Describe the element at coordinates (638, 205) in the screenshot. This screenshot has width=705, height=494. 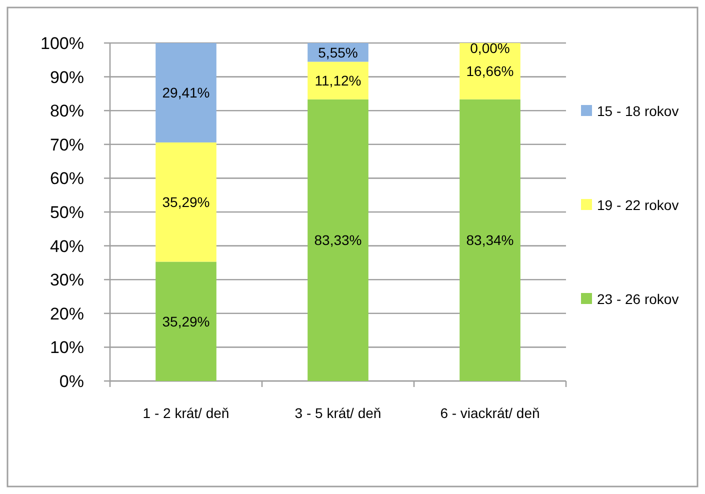
I see `legend-label: 19 - 22 rokov` at that location.